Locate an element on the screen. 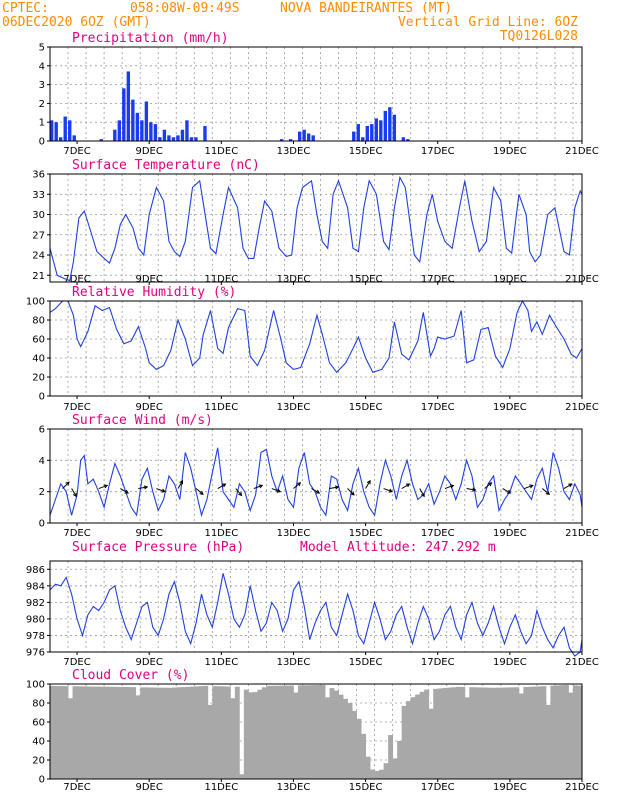 This screenshot has width=618, height=800. panel-1-frame is located at coordinates (316, 94).